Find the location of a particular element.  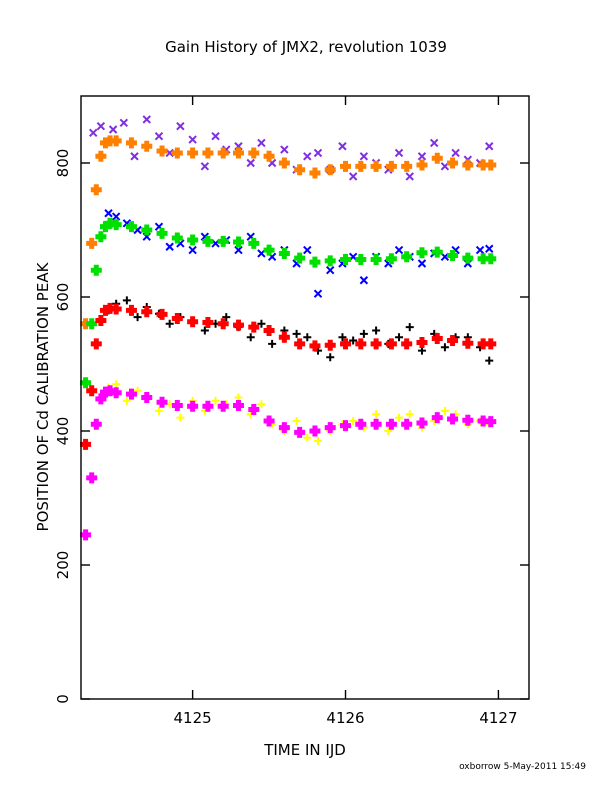

footer-note: oxborrow 5-May-2011 15:49 is located at coordinates (522, 767).